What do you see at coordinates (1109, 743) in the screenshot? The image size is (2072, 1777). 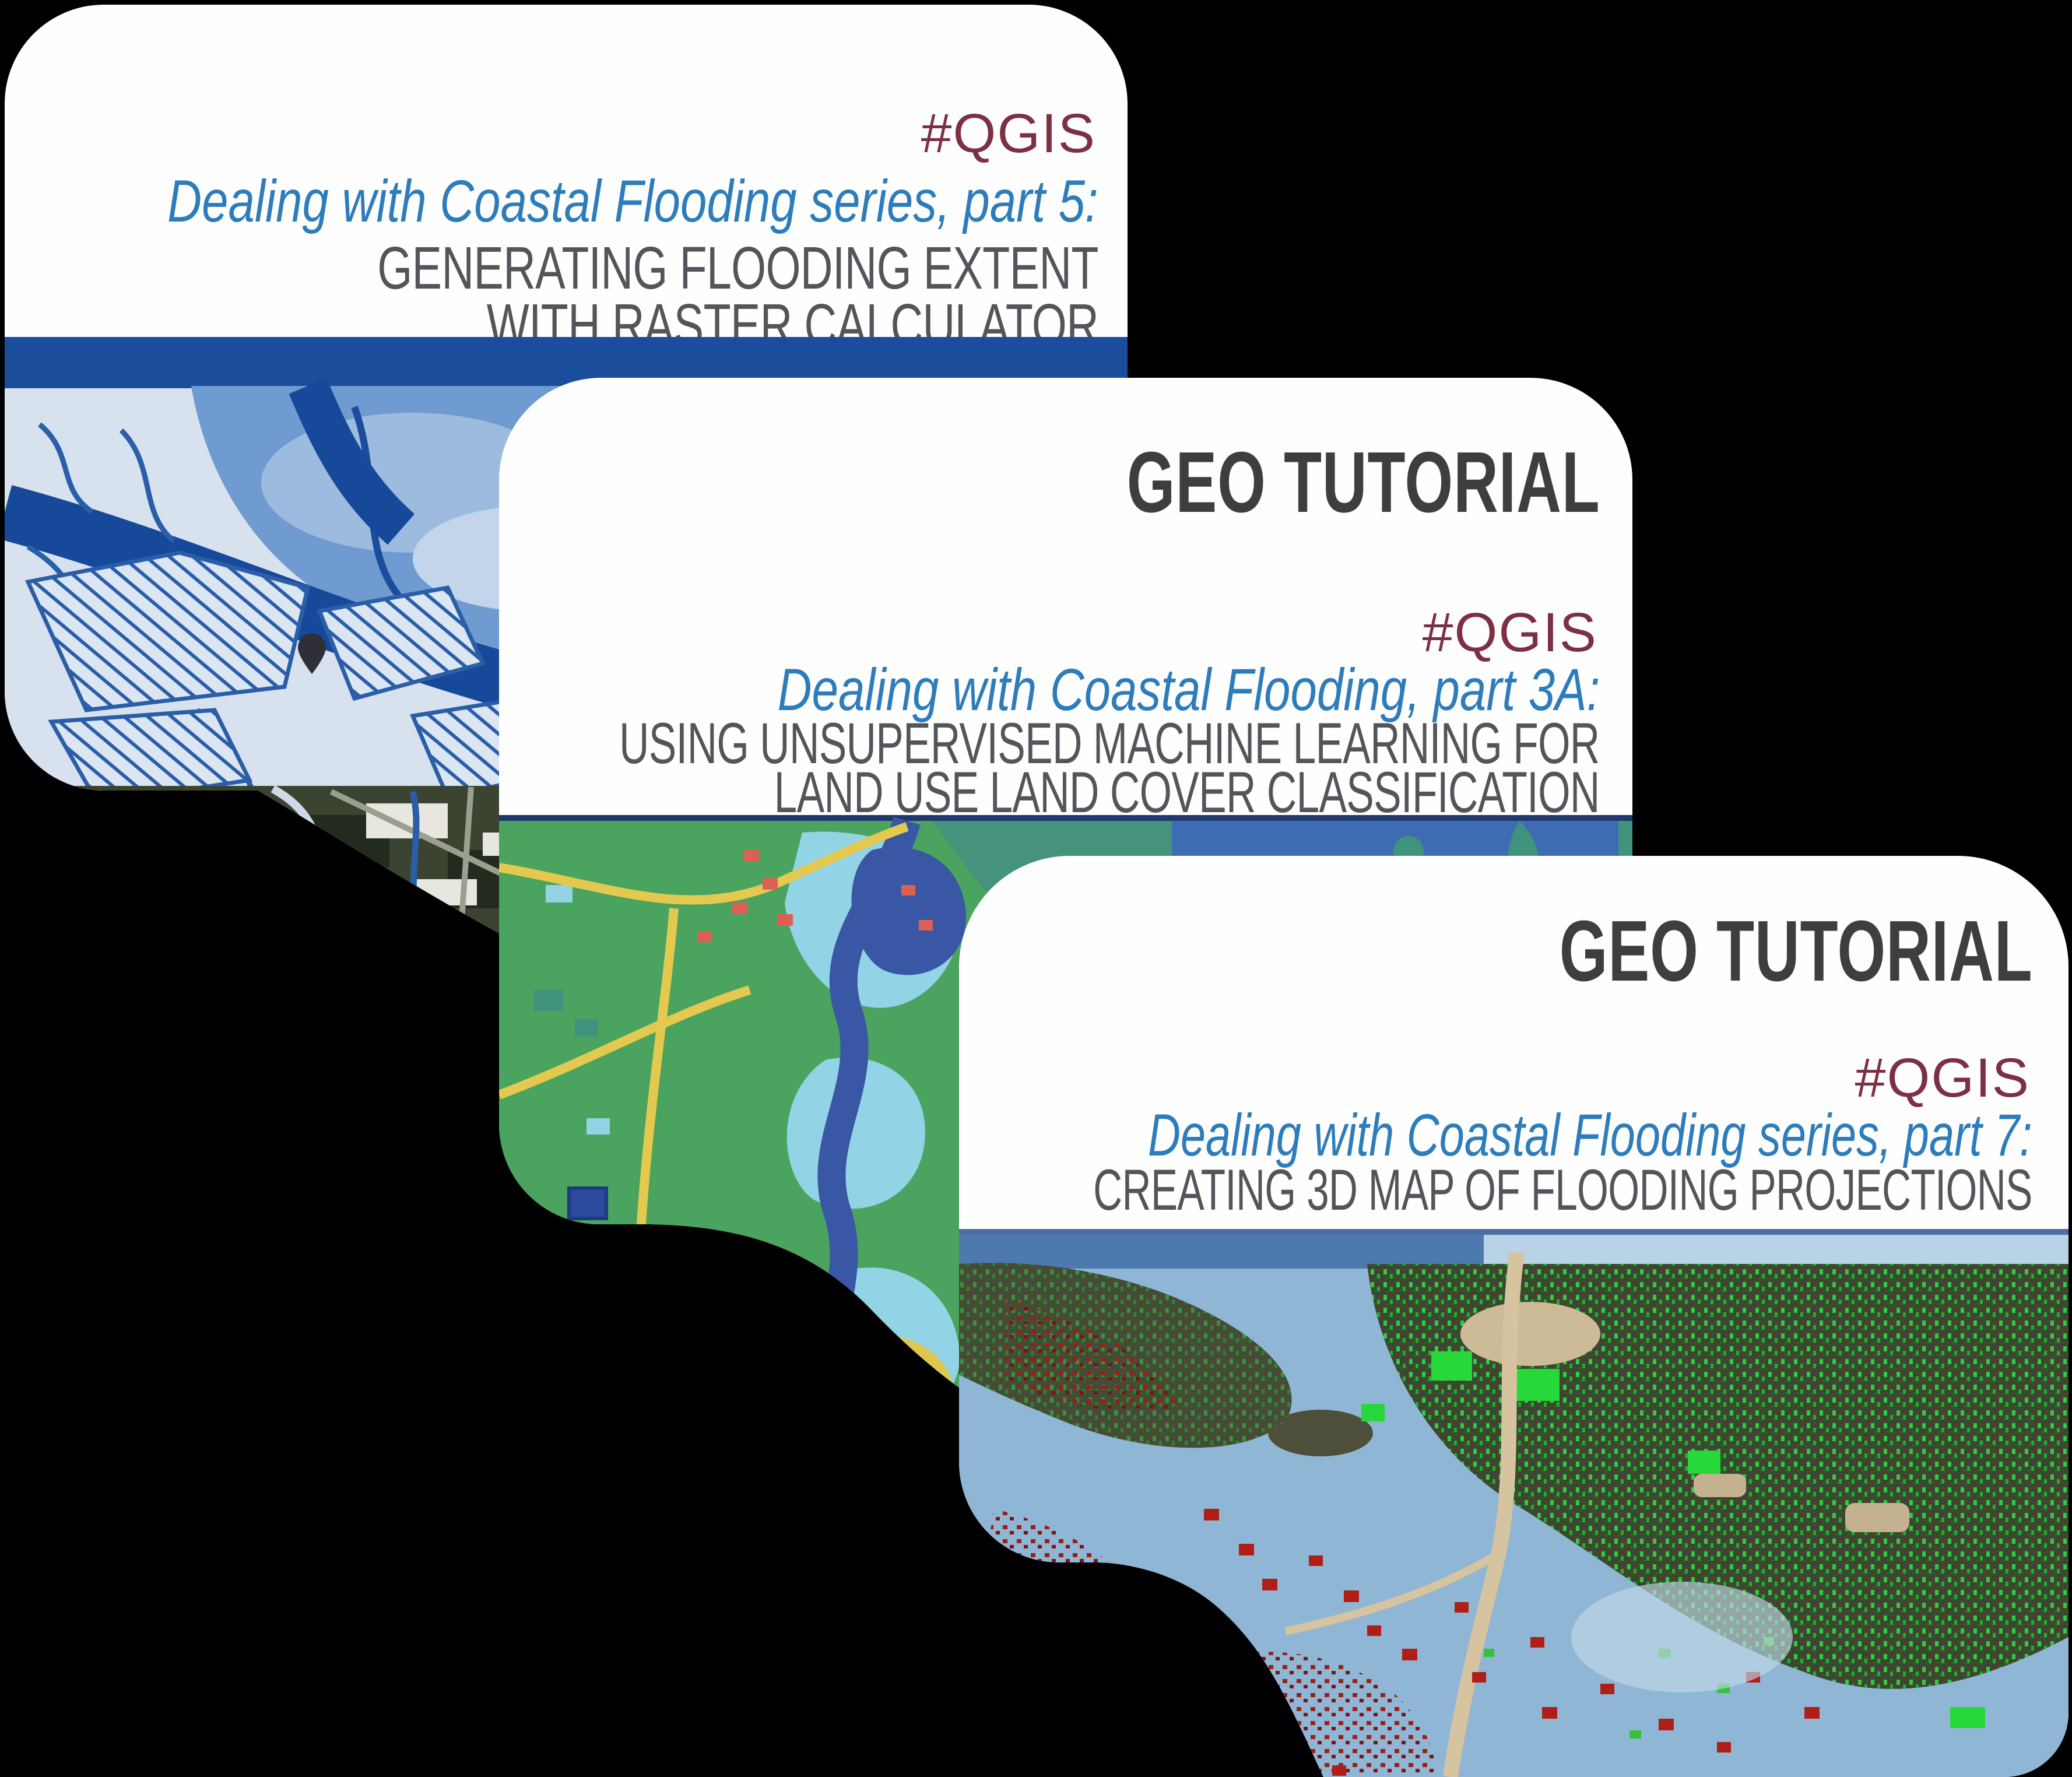 I see `card-title-line: USING UNSUPERVISED MACHINE LEARNING FOR` at bounding box center [1109, 743].